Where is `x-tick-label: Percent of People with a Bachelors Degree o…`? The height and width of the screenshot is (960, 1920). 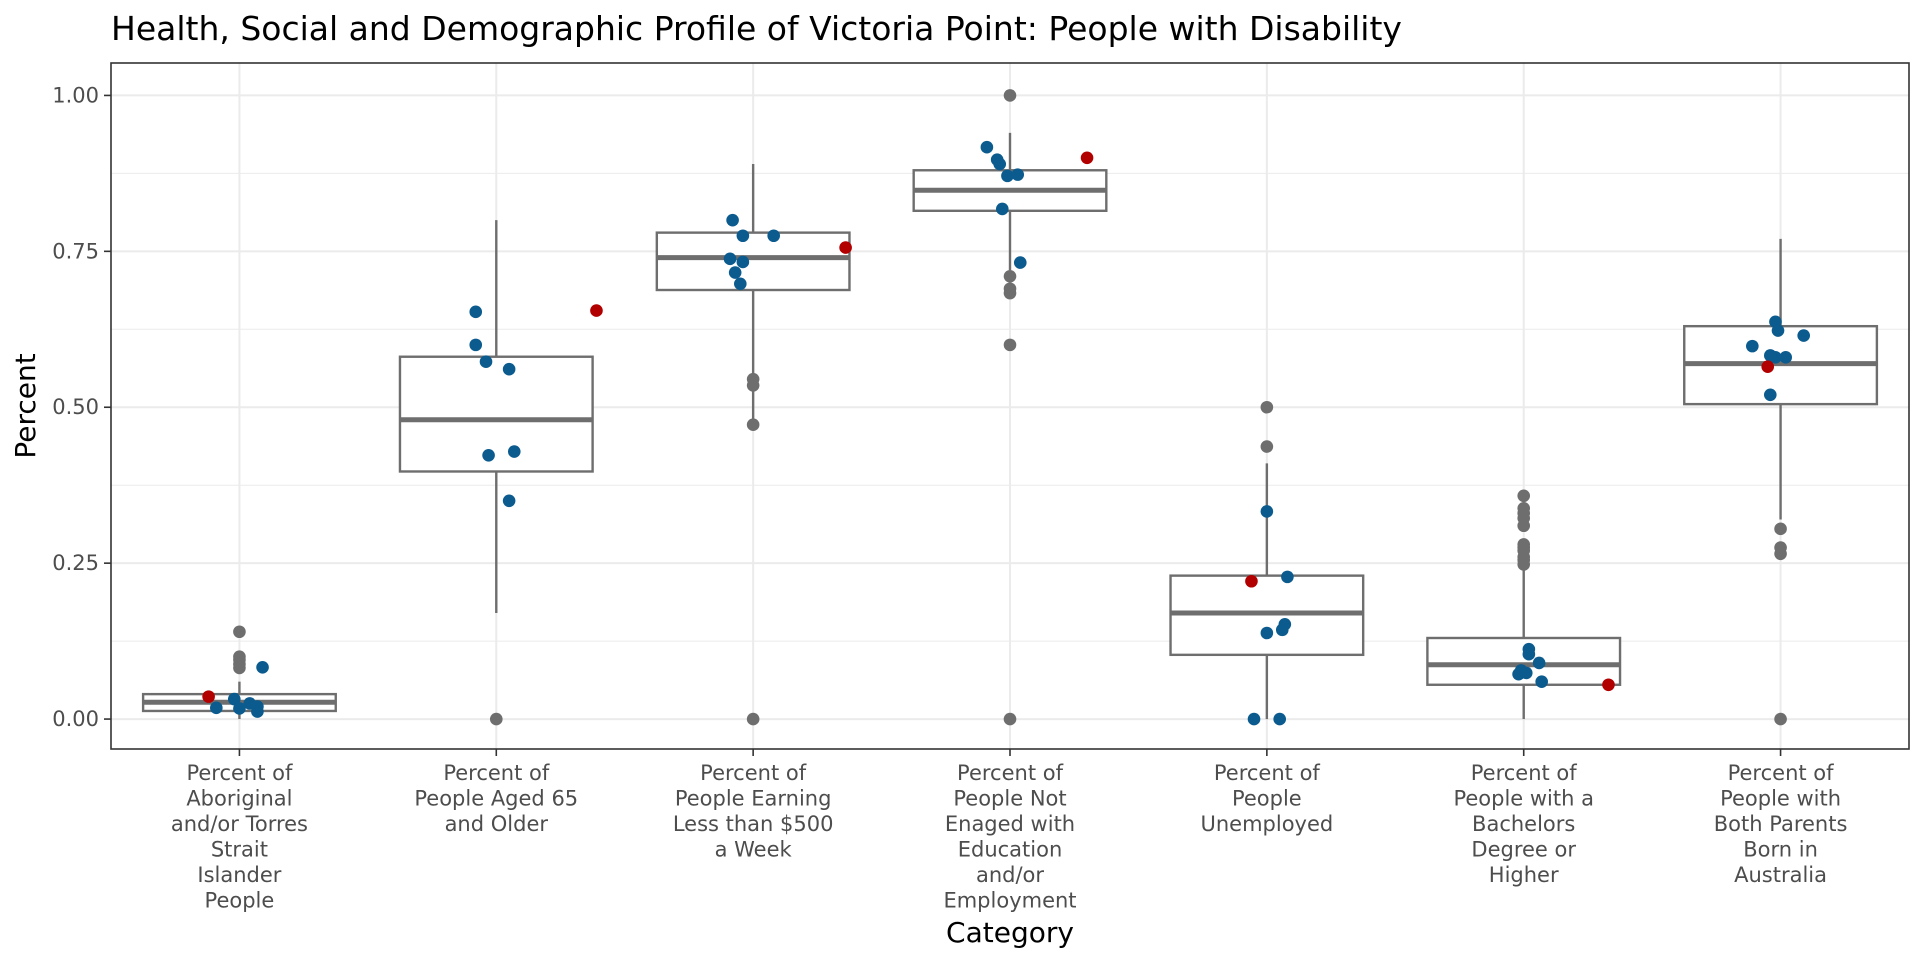
x-tick-label: Percent of People with a Bachelors Degree o… is located at coordinates (1523, 824).